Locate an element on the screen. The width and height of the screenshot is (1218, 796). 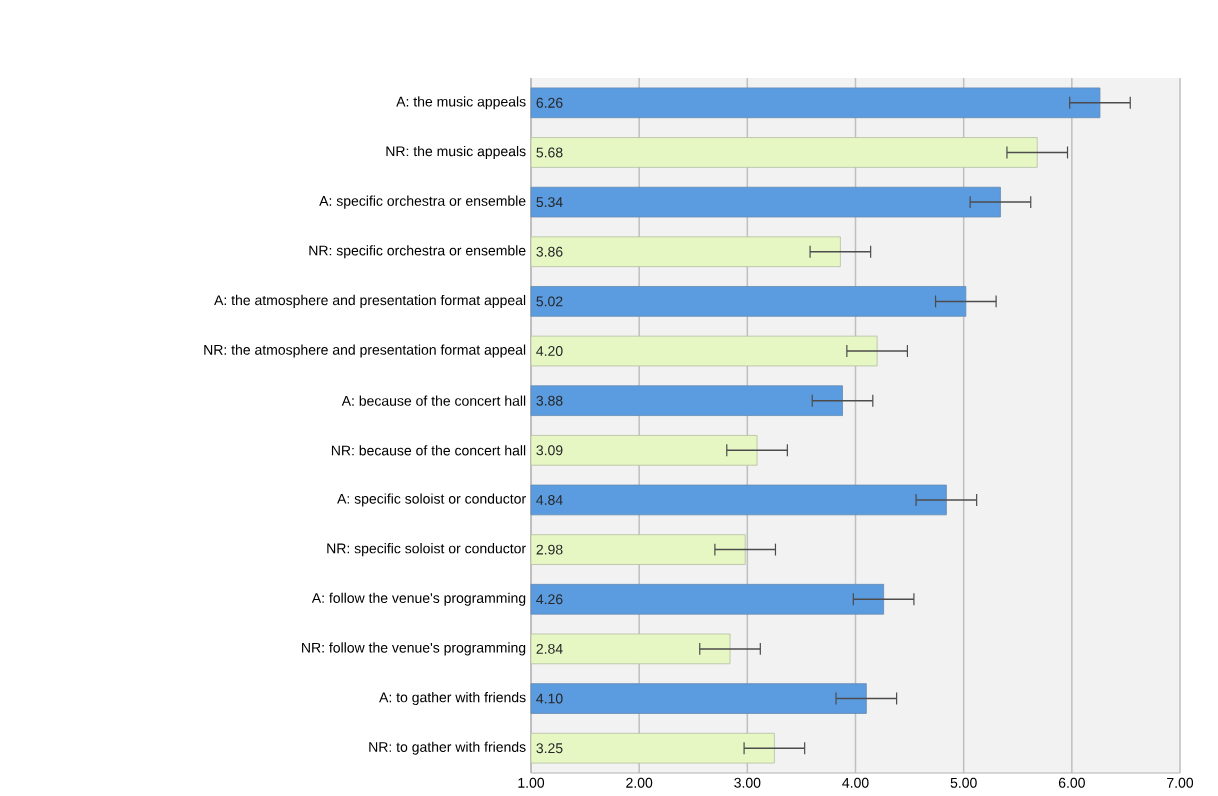
data-label: 4.84 is located at coordinates (549, 500).